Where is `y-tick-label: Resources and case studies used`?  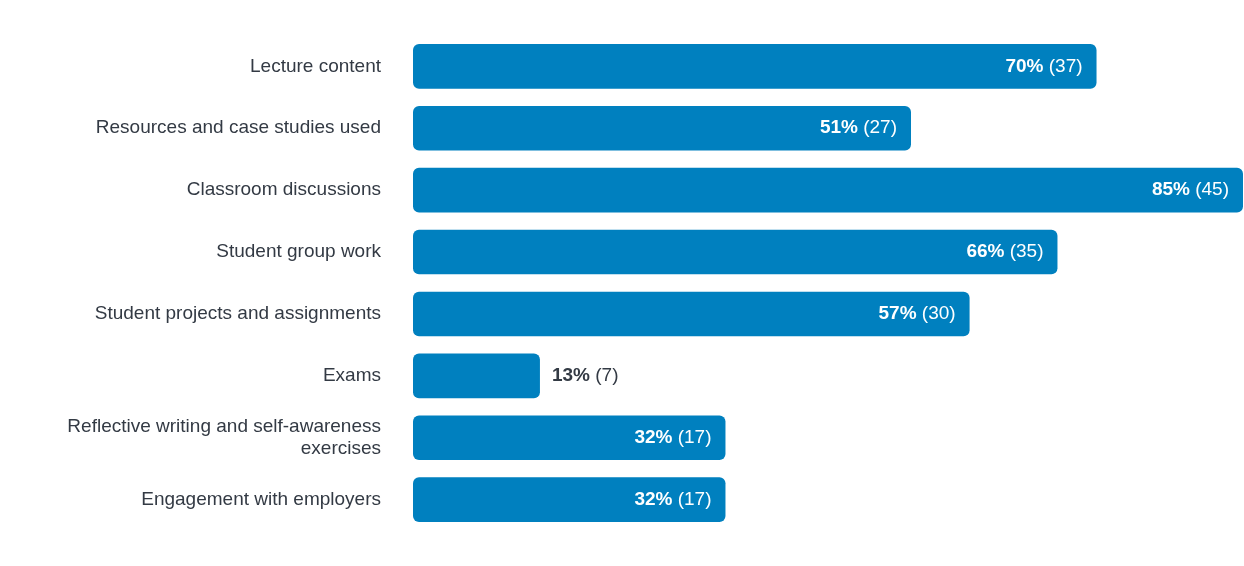 y-tick-label: Resources and case studies used is located at coordinates (238, 127).